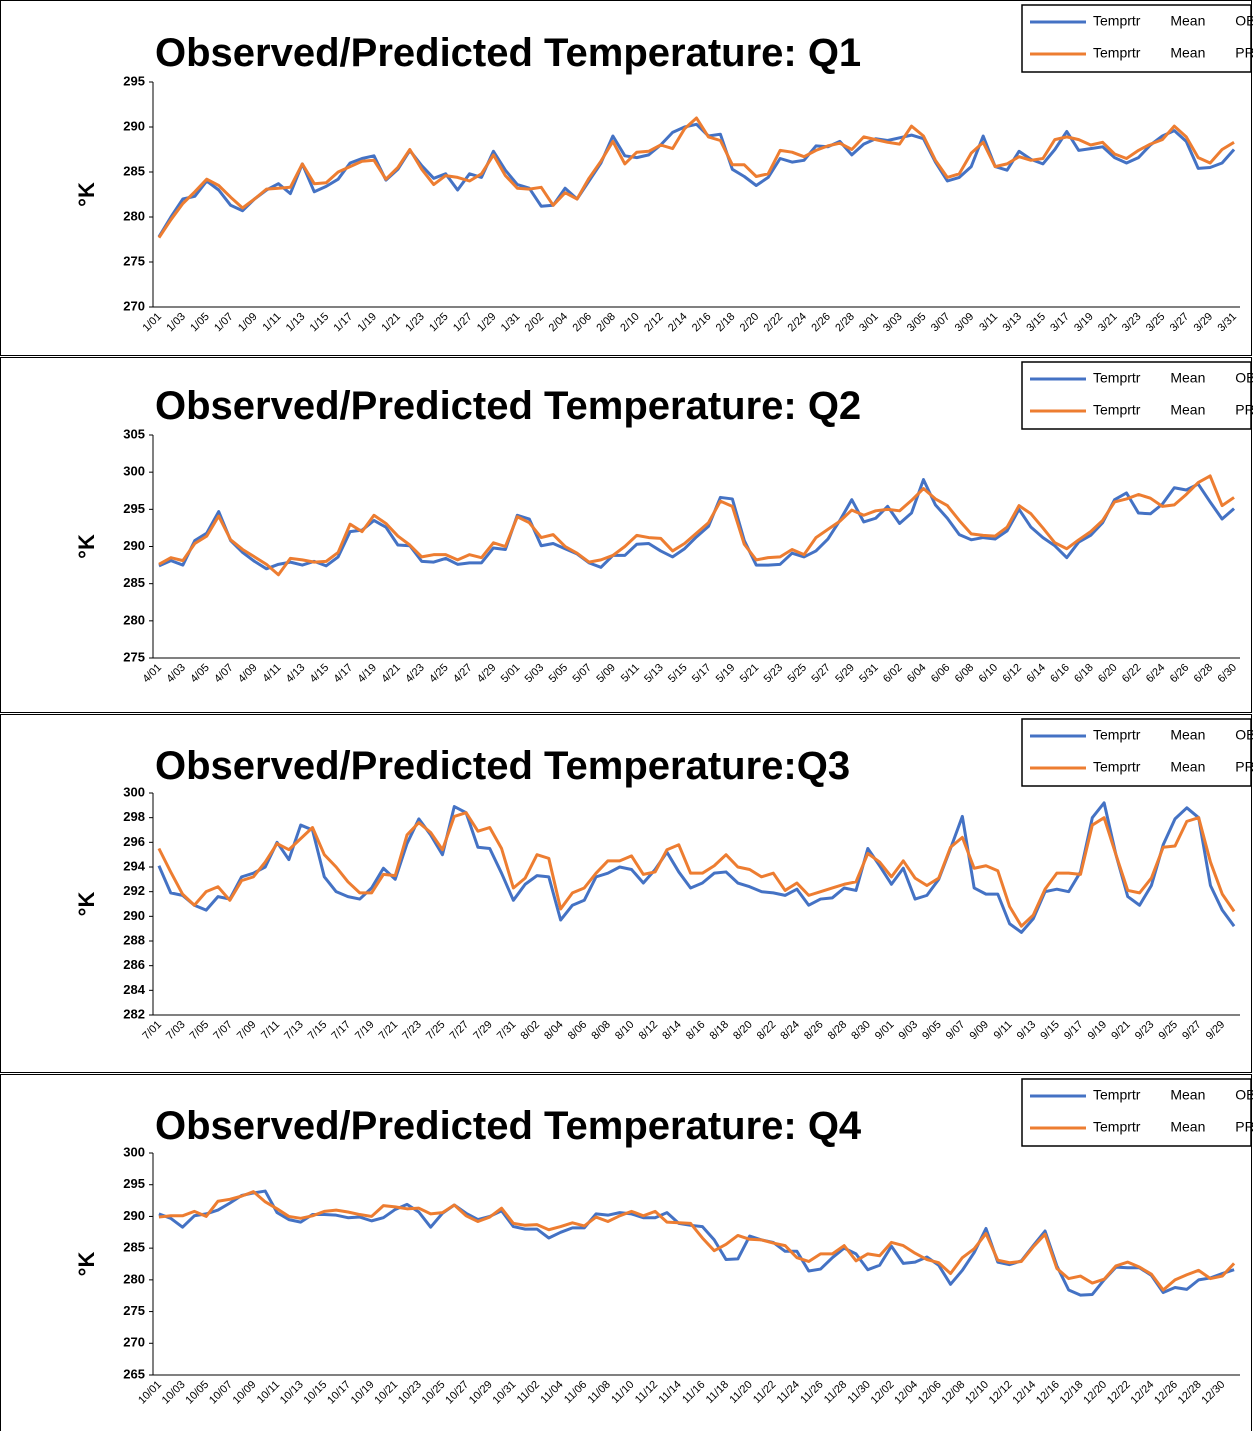  I want to click on x-tick-label: 1/27, so click(463, 323).